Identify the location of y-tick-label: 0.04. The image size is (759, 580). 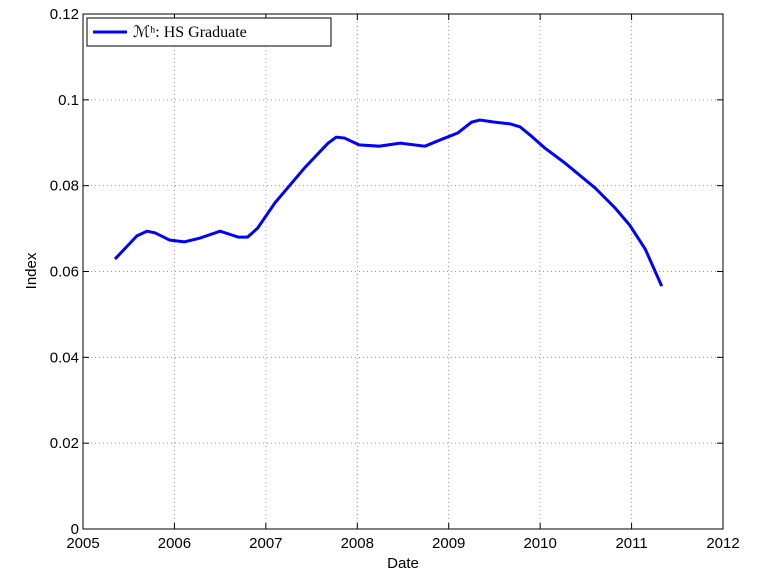
(64, 357).